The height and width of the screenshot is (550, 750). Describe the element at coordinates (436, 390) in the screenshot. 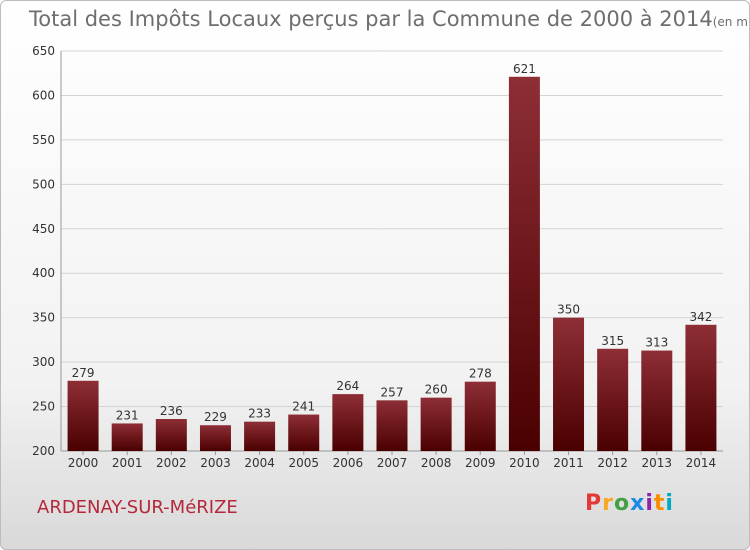

I see `bar-value-label: 260` at that location.